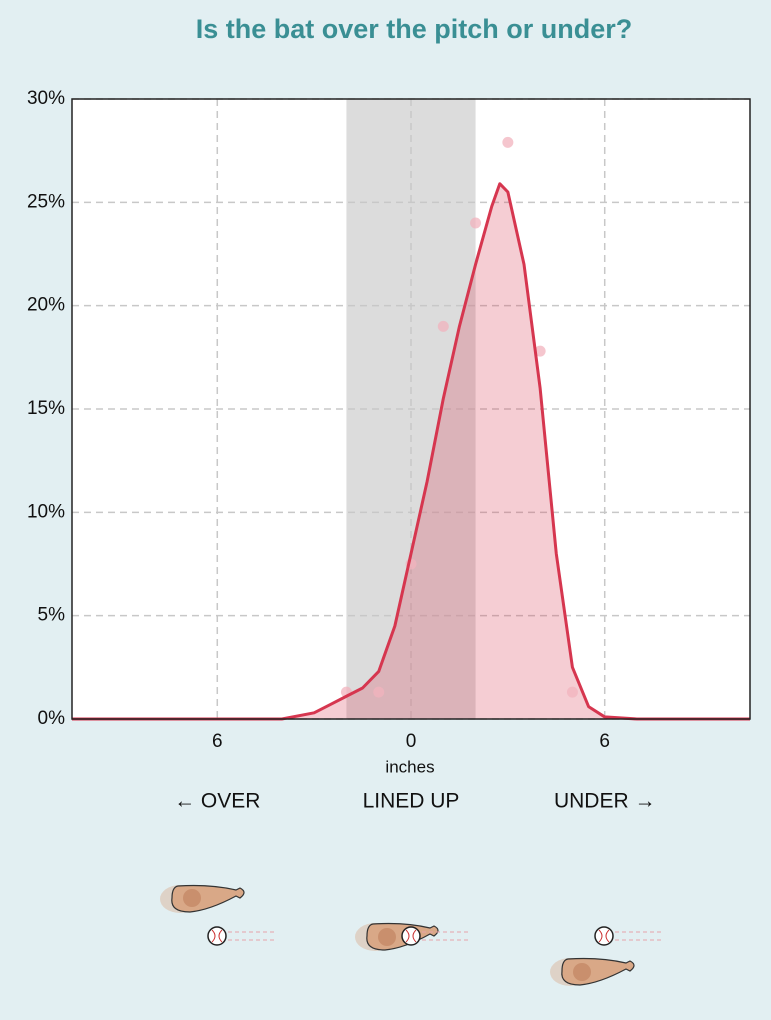  What do you see at coordinates (217, 801) in the screenshot?
I see `annotation: ← OVER` at bounding box center [217, 801].